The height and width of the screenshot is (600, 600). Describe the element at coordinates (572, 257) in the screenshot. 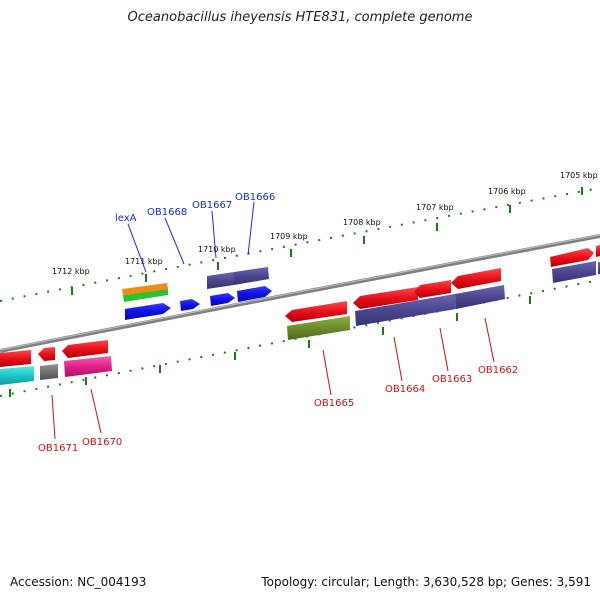

I see `gene-upper-right-red` at that location.